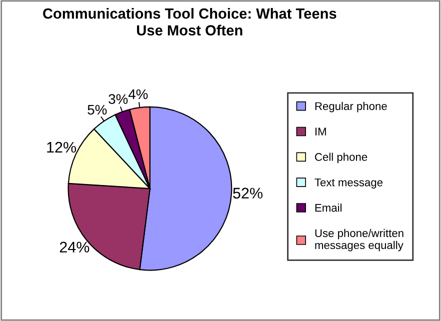  I want to click on legend-label: Cell phone, so click(341, 158).